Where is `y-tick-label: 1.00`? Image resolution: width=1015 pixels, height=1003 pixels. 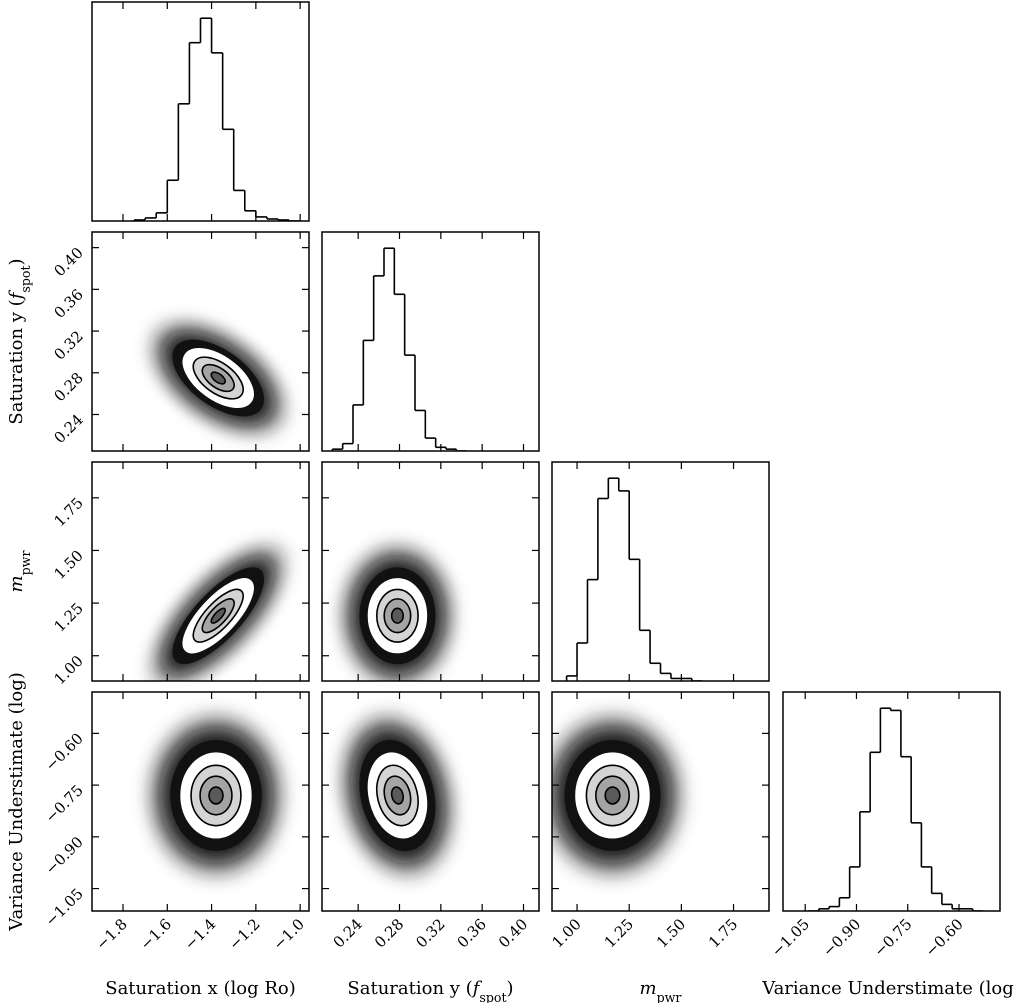 y-tick-label: 1.00 is located at coordinates (68, 670).